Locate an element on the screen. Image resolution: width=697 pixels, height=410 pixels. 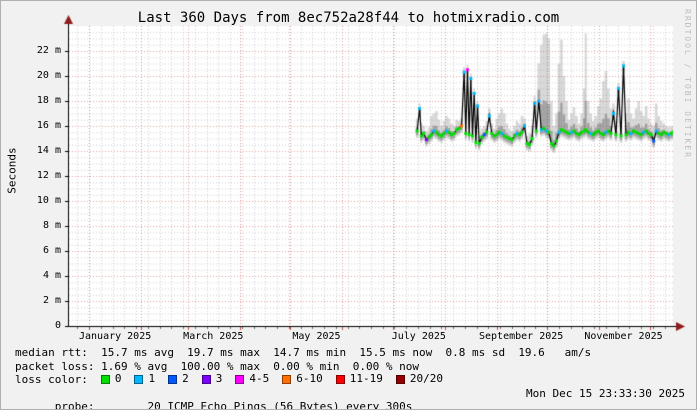
loss-legend-item: 4-5 is located at coordinates (252, 379).